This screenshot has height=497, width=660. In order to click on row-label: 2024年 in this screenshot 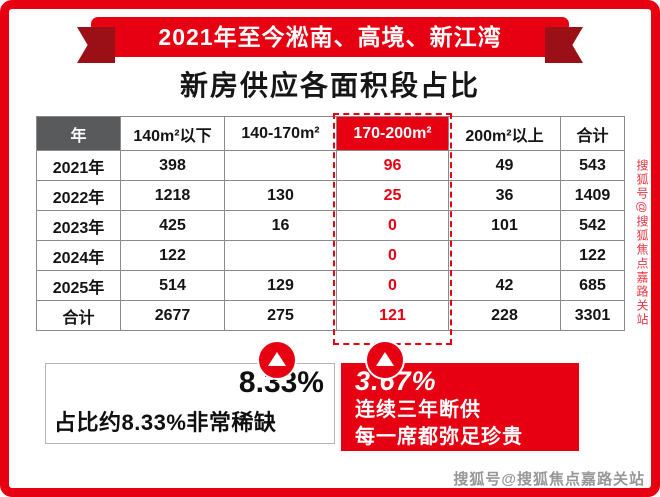, I will do `click(78, 255)`.